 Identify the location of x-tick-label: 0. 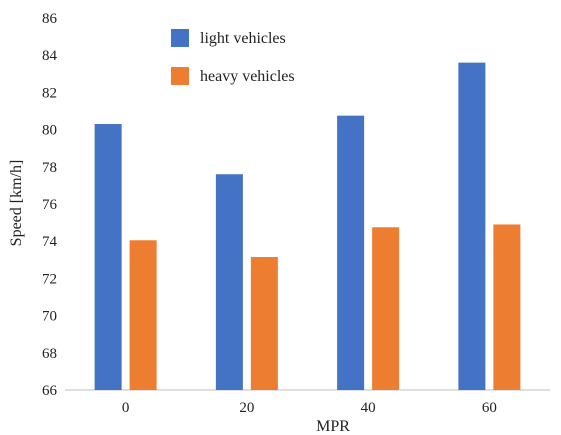
(126, 408).